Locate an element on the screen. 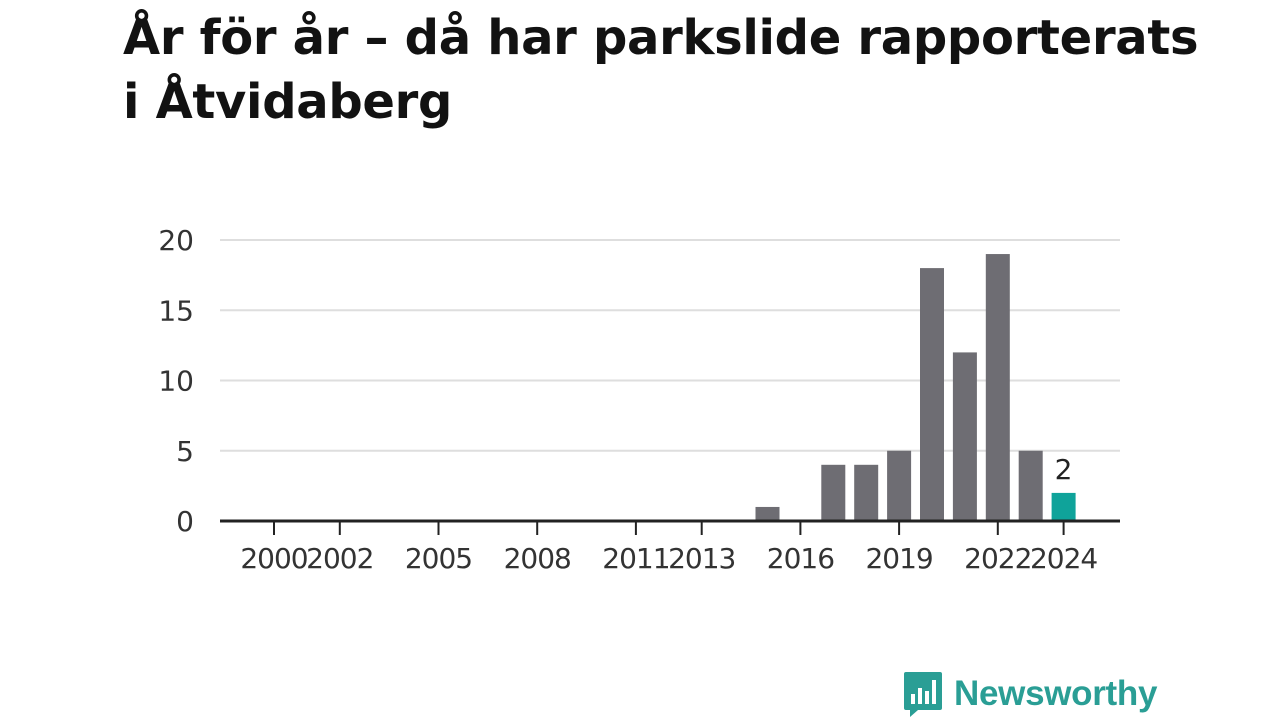 This screenshot has height=720, width=1280. brand-name: Newsworthy is located at coordinates (1056, 693).